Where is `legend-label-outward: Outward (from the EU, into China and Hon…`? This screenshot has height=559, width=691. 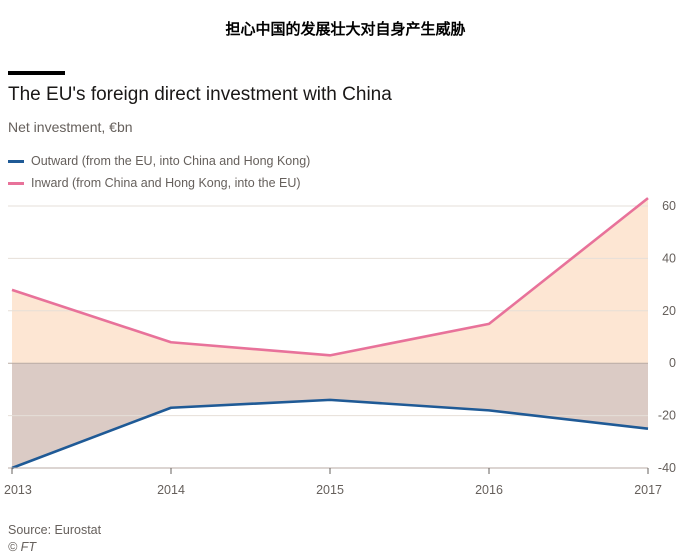
legend-label-outward: Outward (from the EU, into China and Hon… is located at coordinates (171, 161).